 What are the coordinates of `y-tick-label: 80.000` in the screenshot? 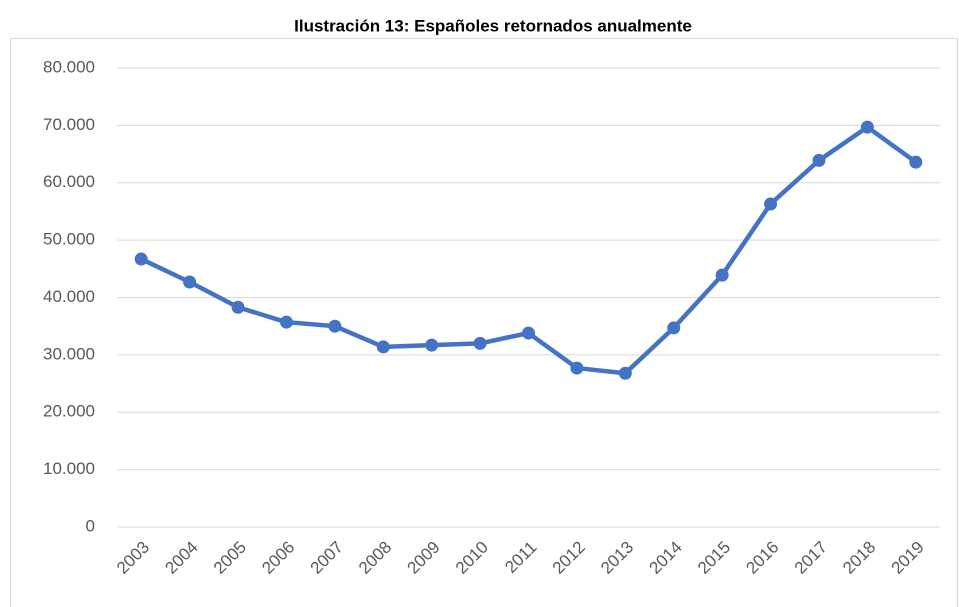 It's located at (69, 66).